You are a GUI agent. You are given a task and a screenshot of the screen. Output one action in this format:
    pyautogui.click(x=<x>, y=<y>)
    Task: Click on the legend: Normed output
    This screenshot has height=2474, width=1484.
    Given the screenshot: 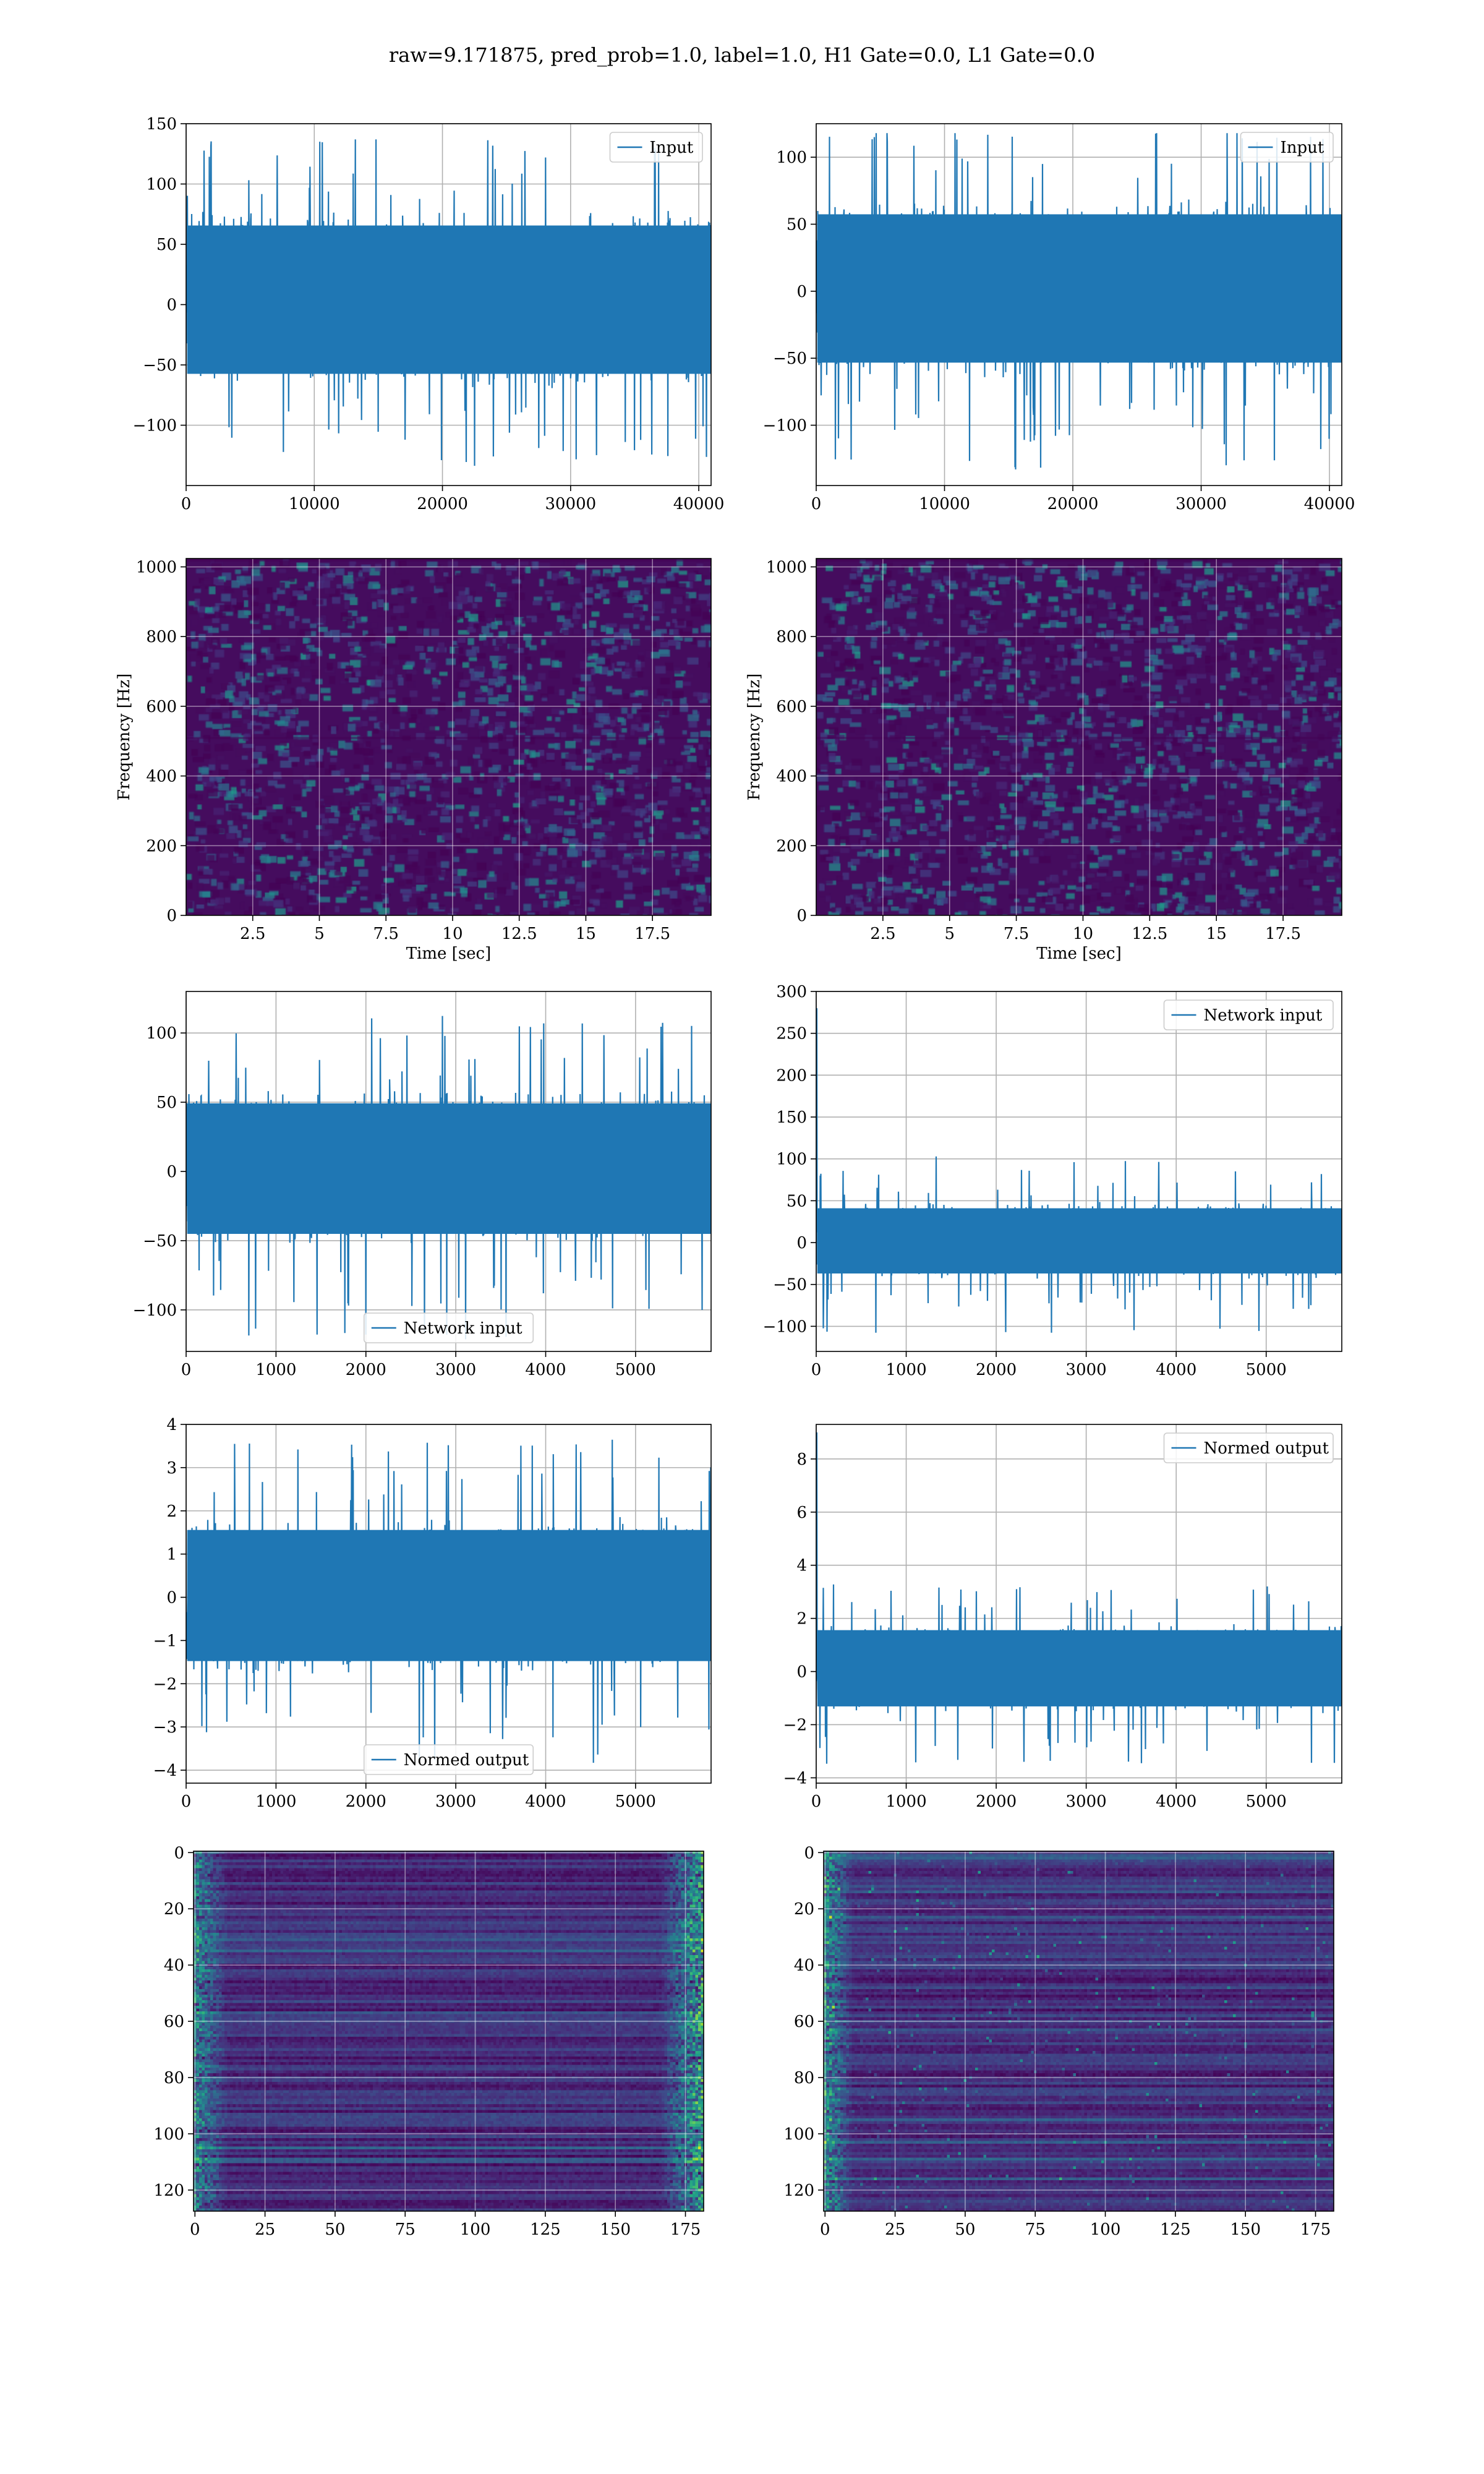 What is the action you would take?
    pyautogui.click(x=1248, y=1448)
    